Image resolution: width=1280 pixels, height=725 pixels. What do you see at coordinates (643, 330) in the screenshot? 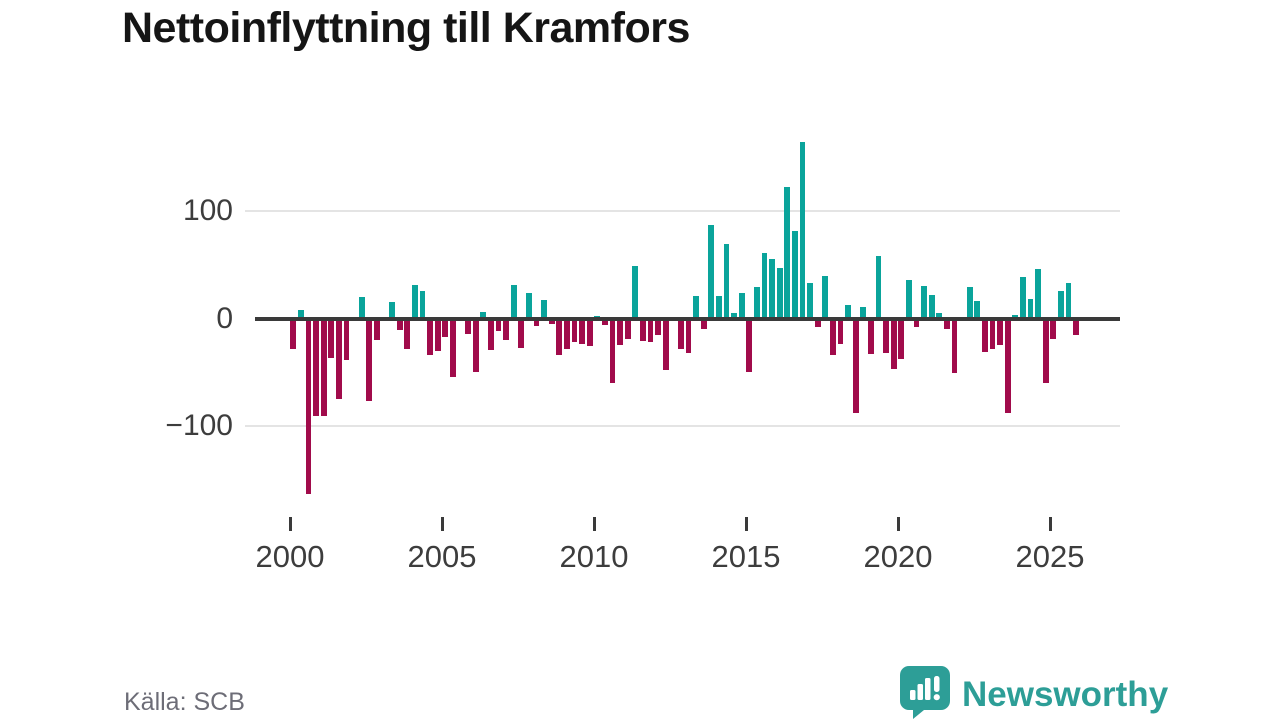
I see `bar-2011Q3` at bounding box center [643, 330].